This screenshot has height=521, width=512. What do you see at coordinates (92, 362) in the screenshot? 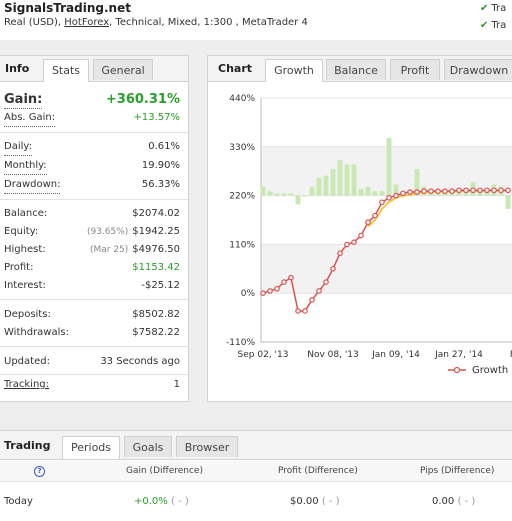
I see `updated-row: Updated: 33 Seconds ago` at bounding box center [92, 362].